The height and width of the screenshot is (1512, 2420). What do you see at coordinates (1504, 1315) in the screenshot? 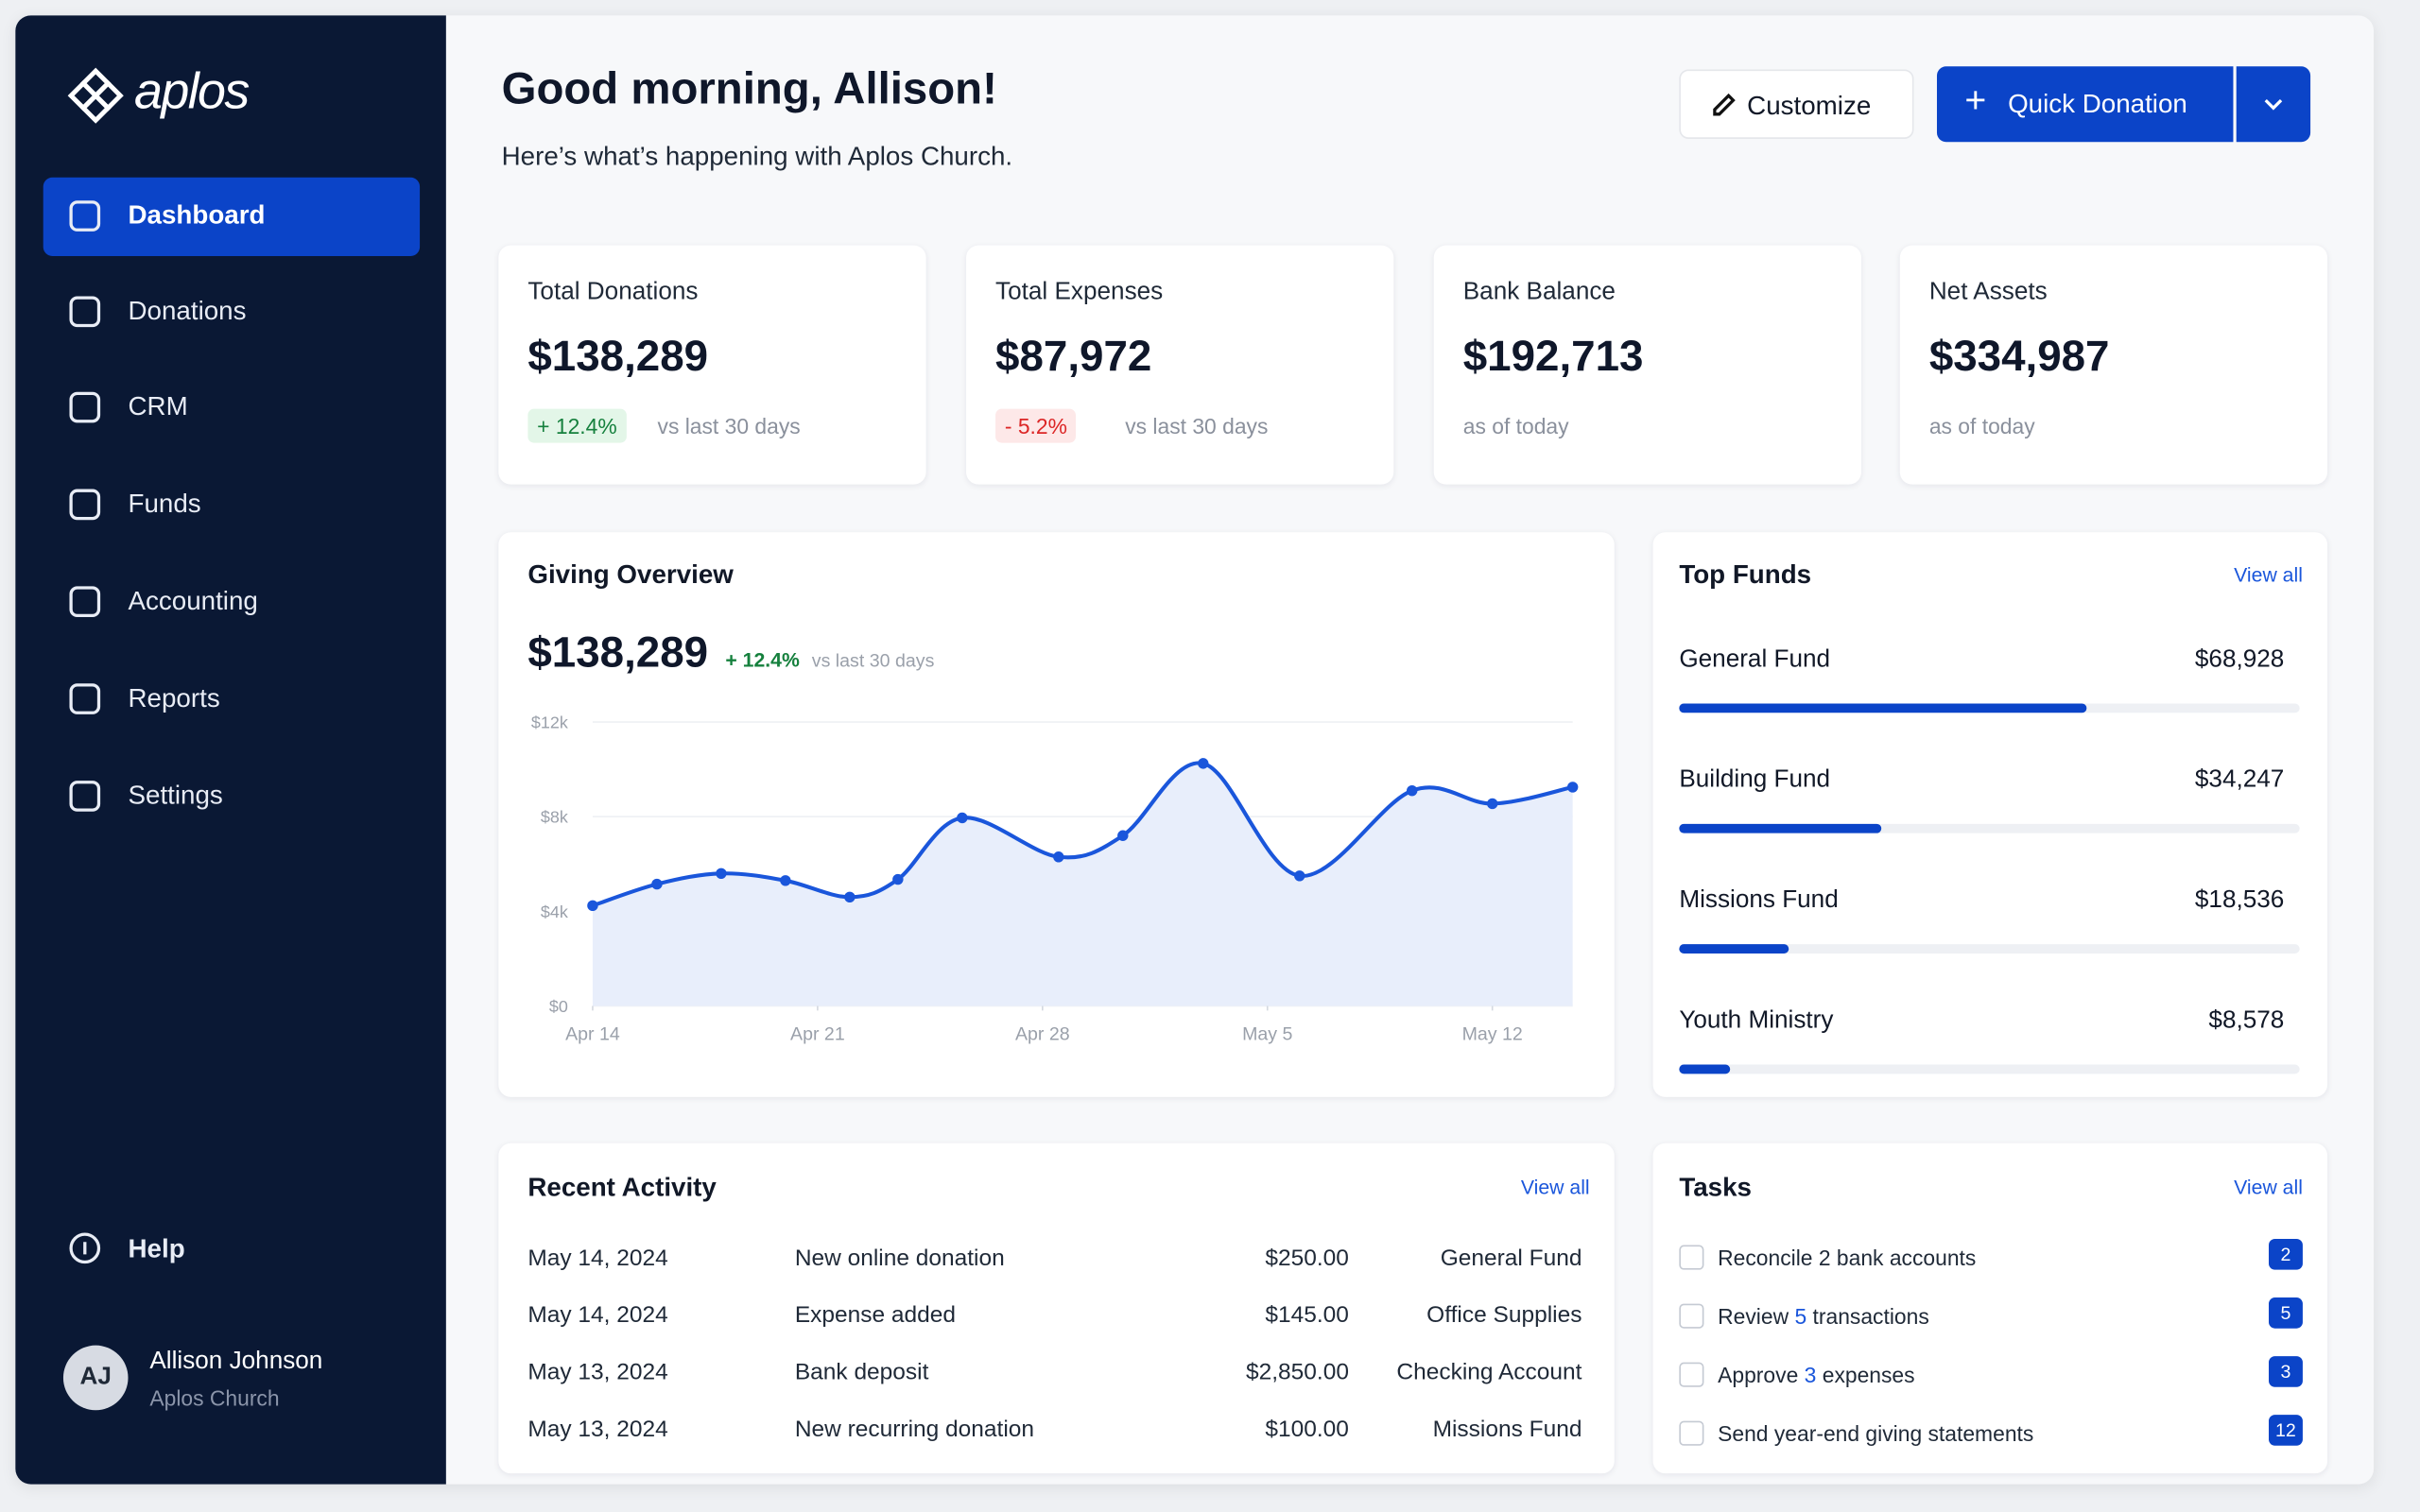
I see `activity-account: Office Supplies` at bounding box center [1504, 1315].